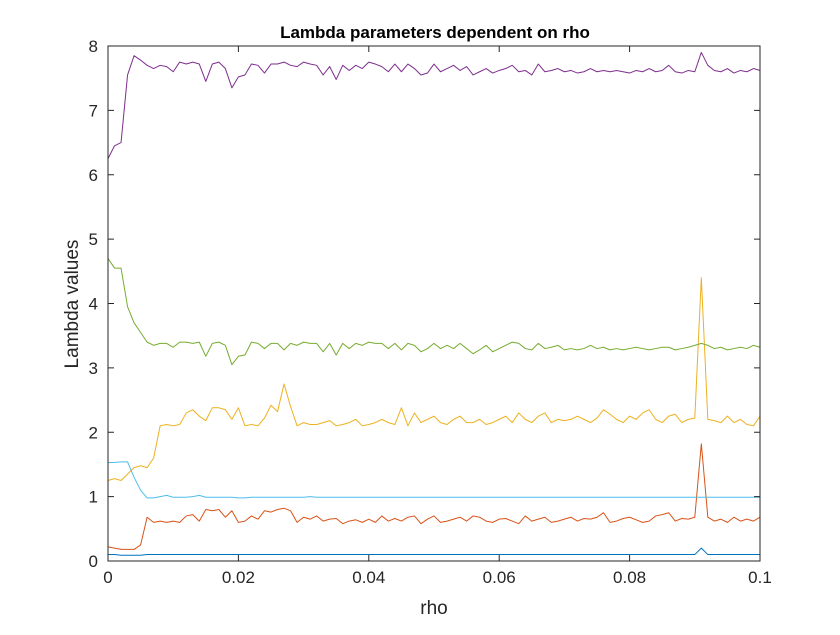 Image resolution: width=840 pixels, height=635 pixels. Describe the element at coordinates (93, 239) in the screenshot. I see `y-tick-label: 5` at that location.